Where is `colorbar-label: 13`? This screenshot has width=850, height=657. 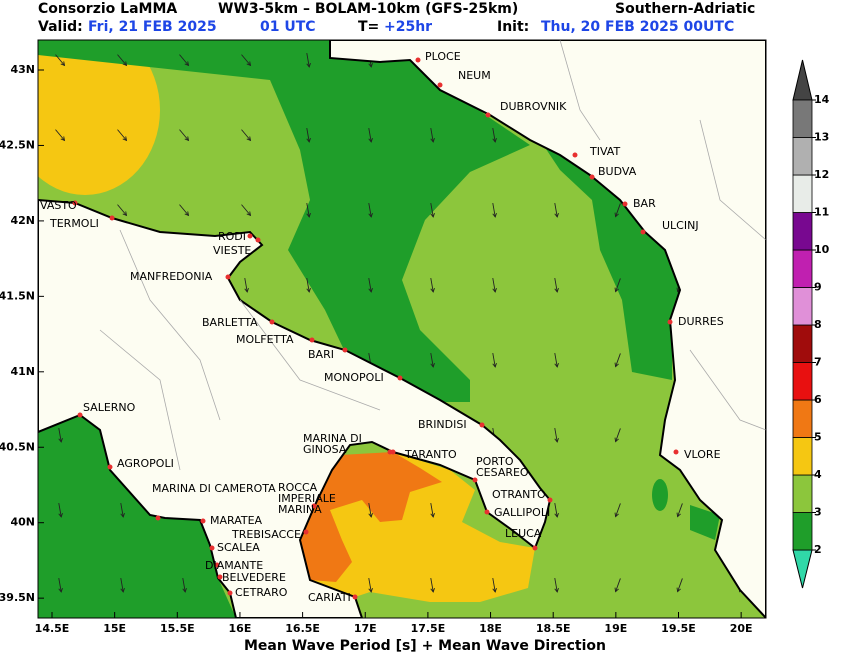 colorbar-label: 13 is located at coordinates (821, 137).